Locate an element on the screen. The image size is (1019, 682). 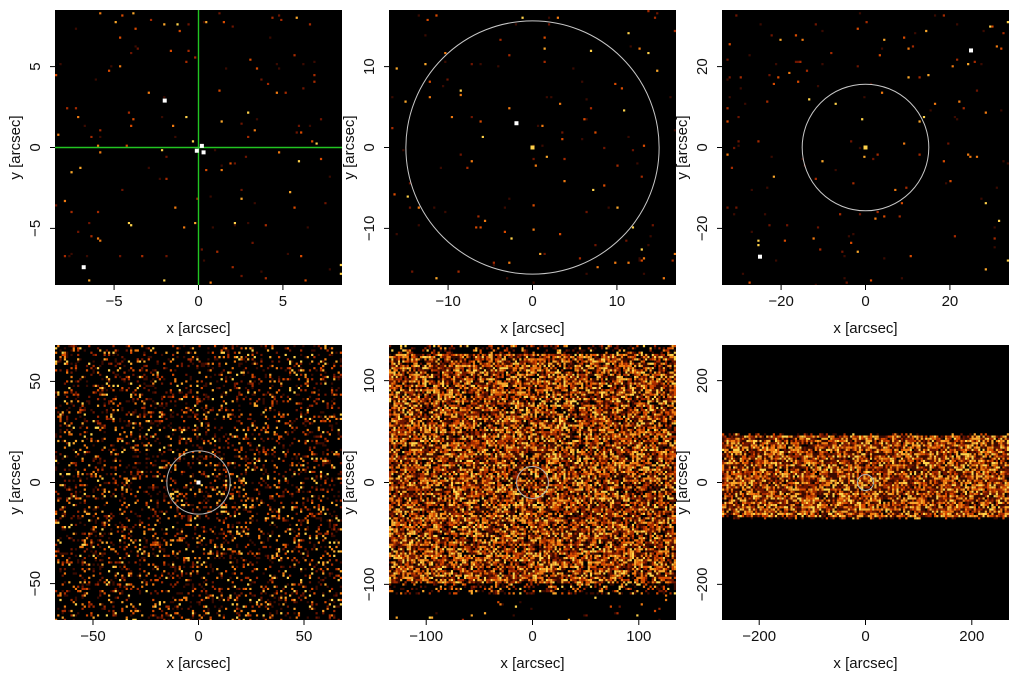
x-tick-label: −5 is located at coordinates (114, 301).